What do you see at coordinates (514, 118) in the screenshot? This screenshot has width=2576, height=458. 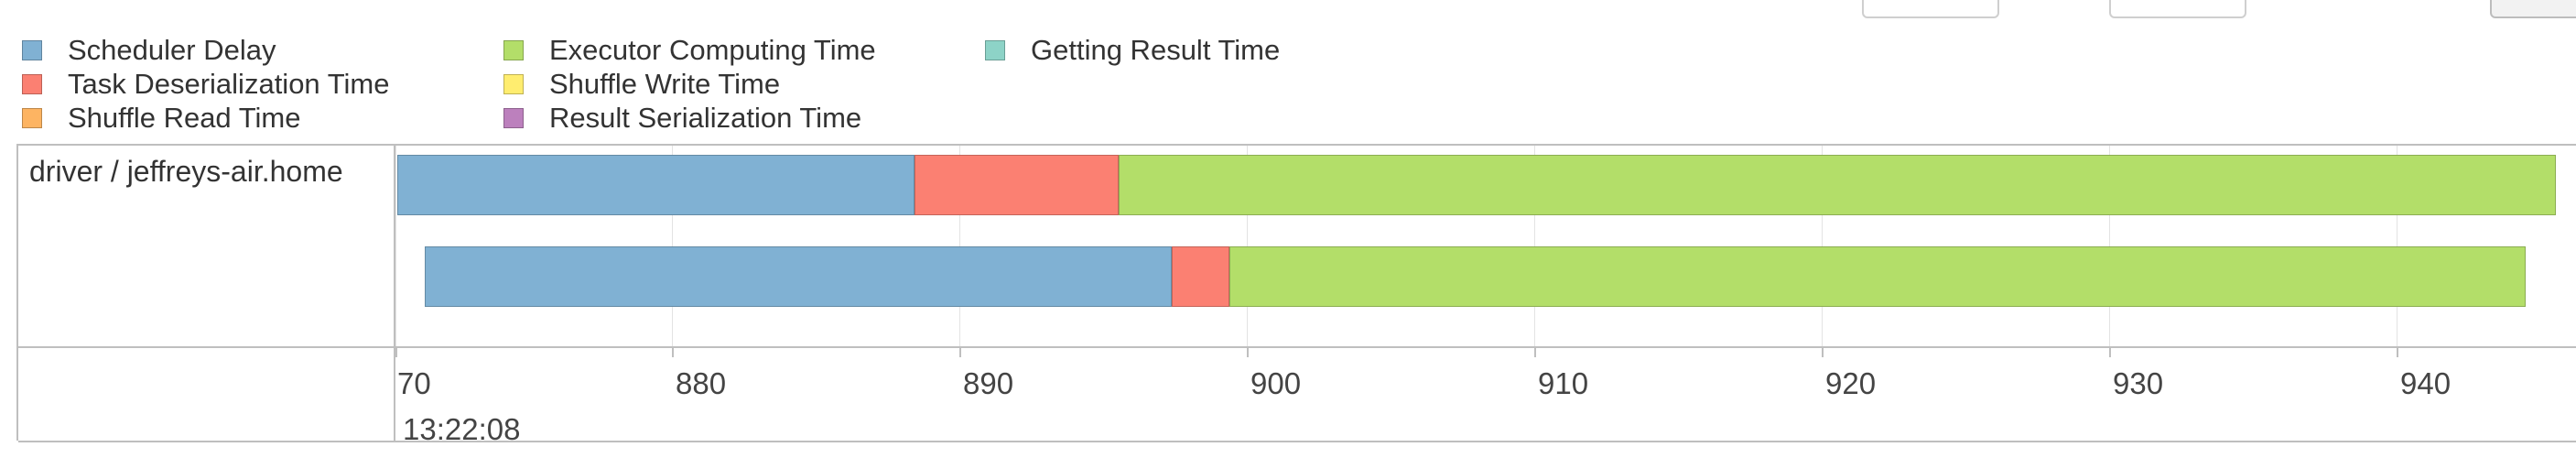 I see `legend-swatch-result-serialization` at bounding box center [514, 118].